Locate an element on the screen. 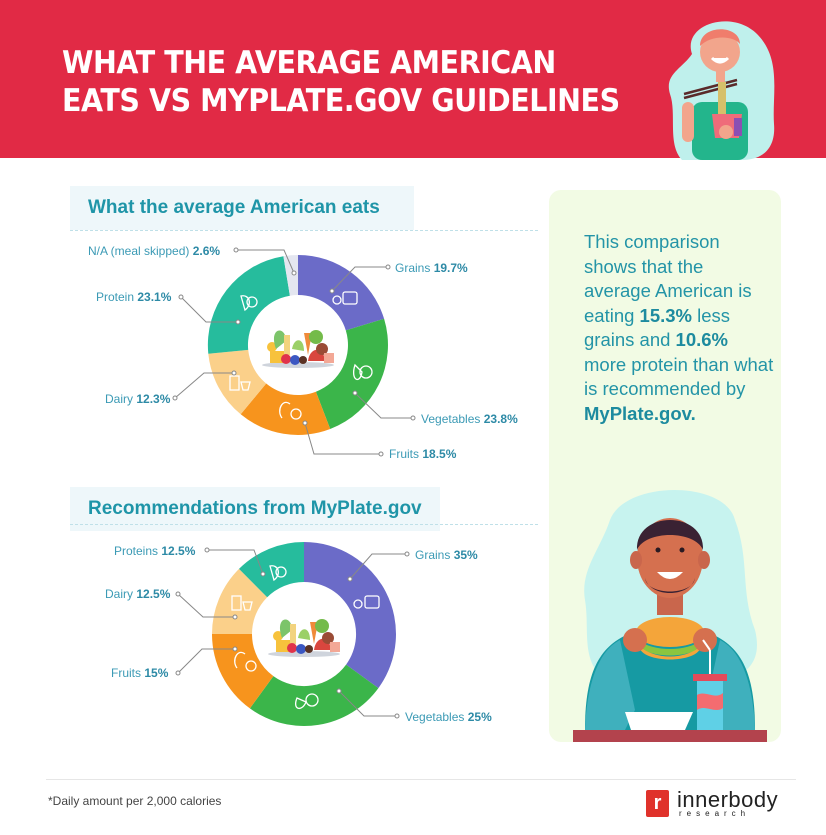 This screenshot has width=826, height=835. vegetables-icon is located at coordinates (358, 372).